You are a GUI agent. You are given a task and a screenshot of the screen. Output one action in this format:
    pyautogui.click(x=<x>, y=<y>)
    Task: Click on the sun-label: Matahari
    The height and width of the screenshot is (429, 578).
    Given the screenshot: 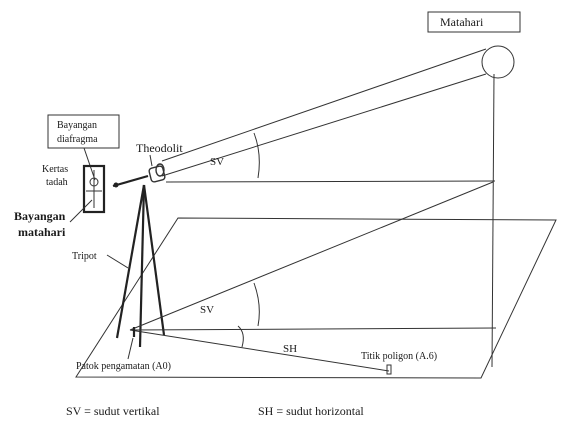 What is the action you would take?
    pyautogui.click(x=462, y=22)
    